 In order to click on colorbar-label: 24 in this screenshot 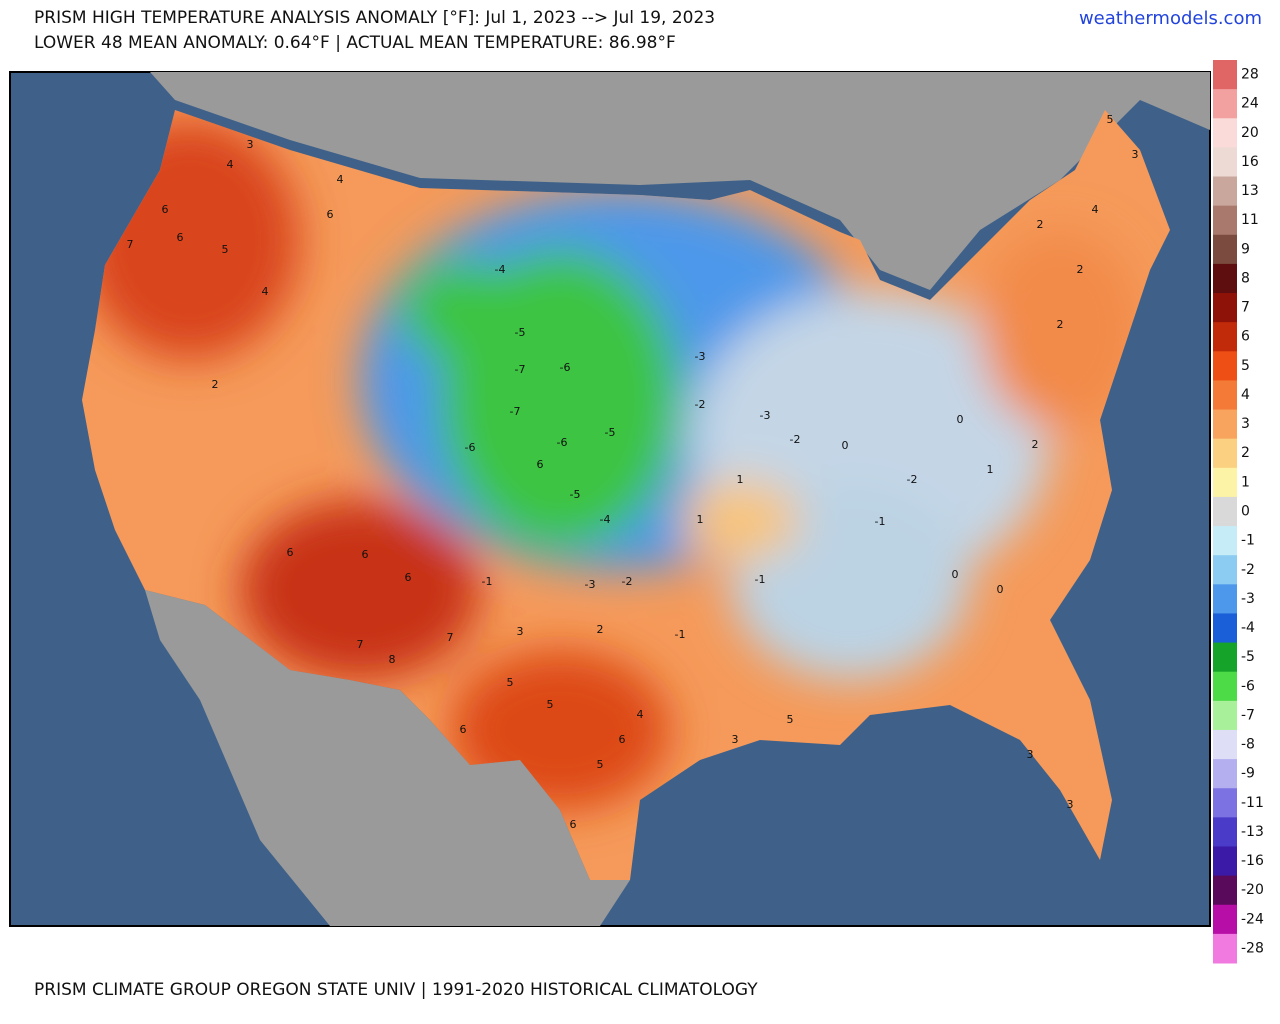, I will do `click(1250, 104)`.